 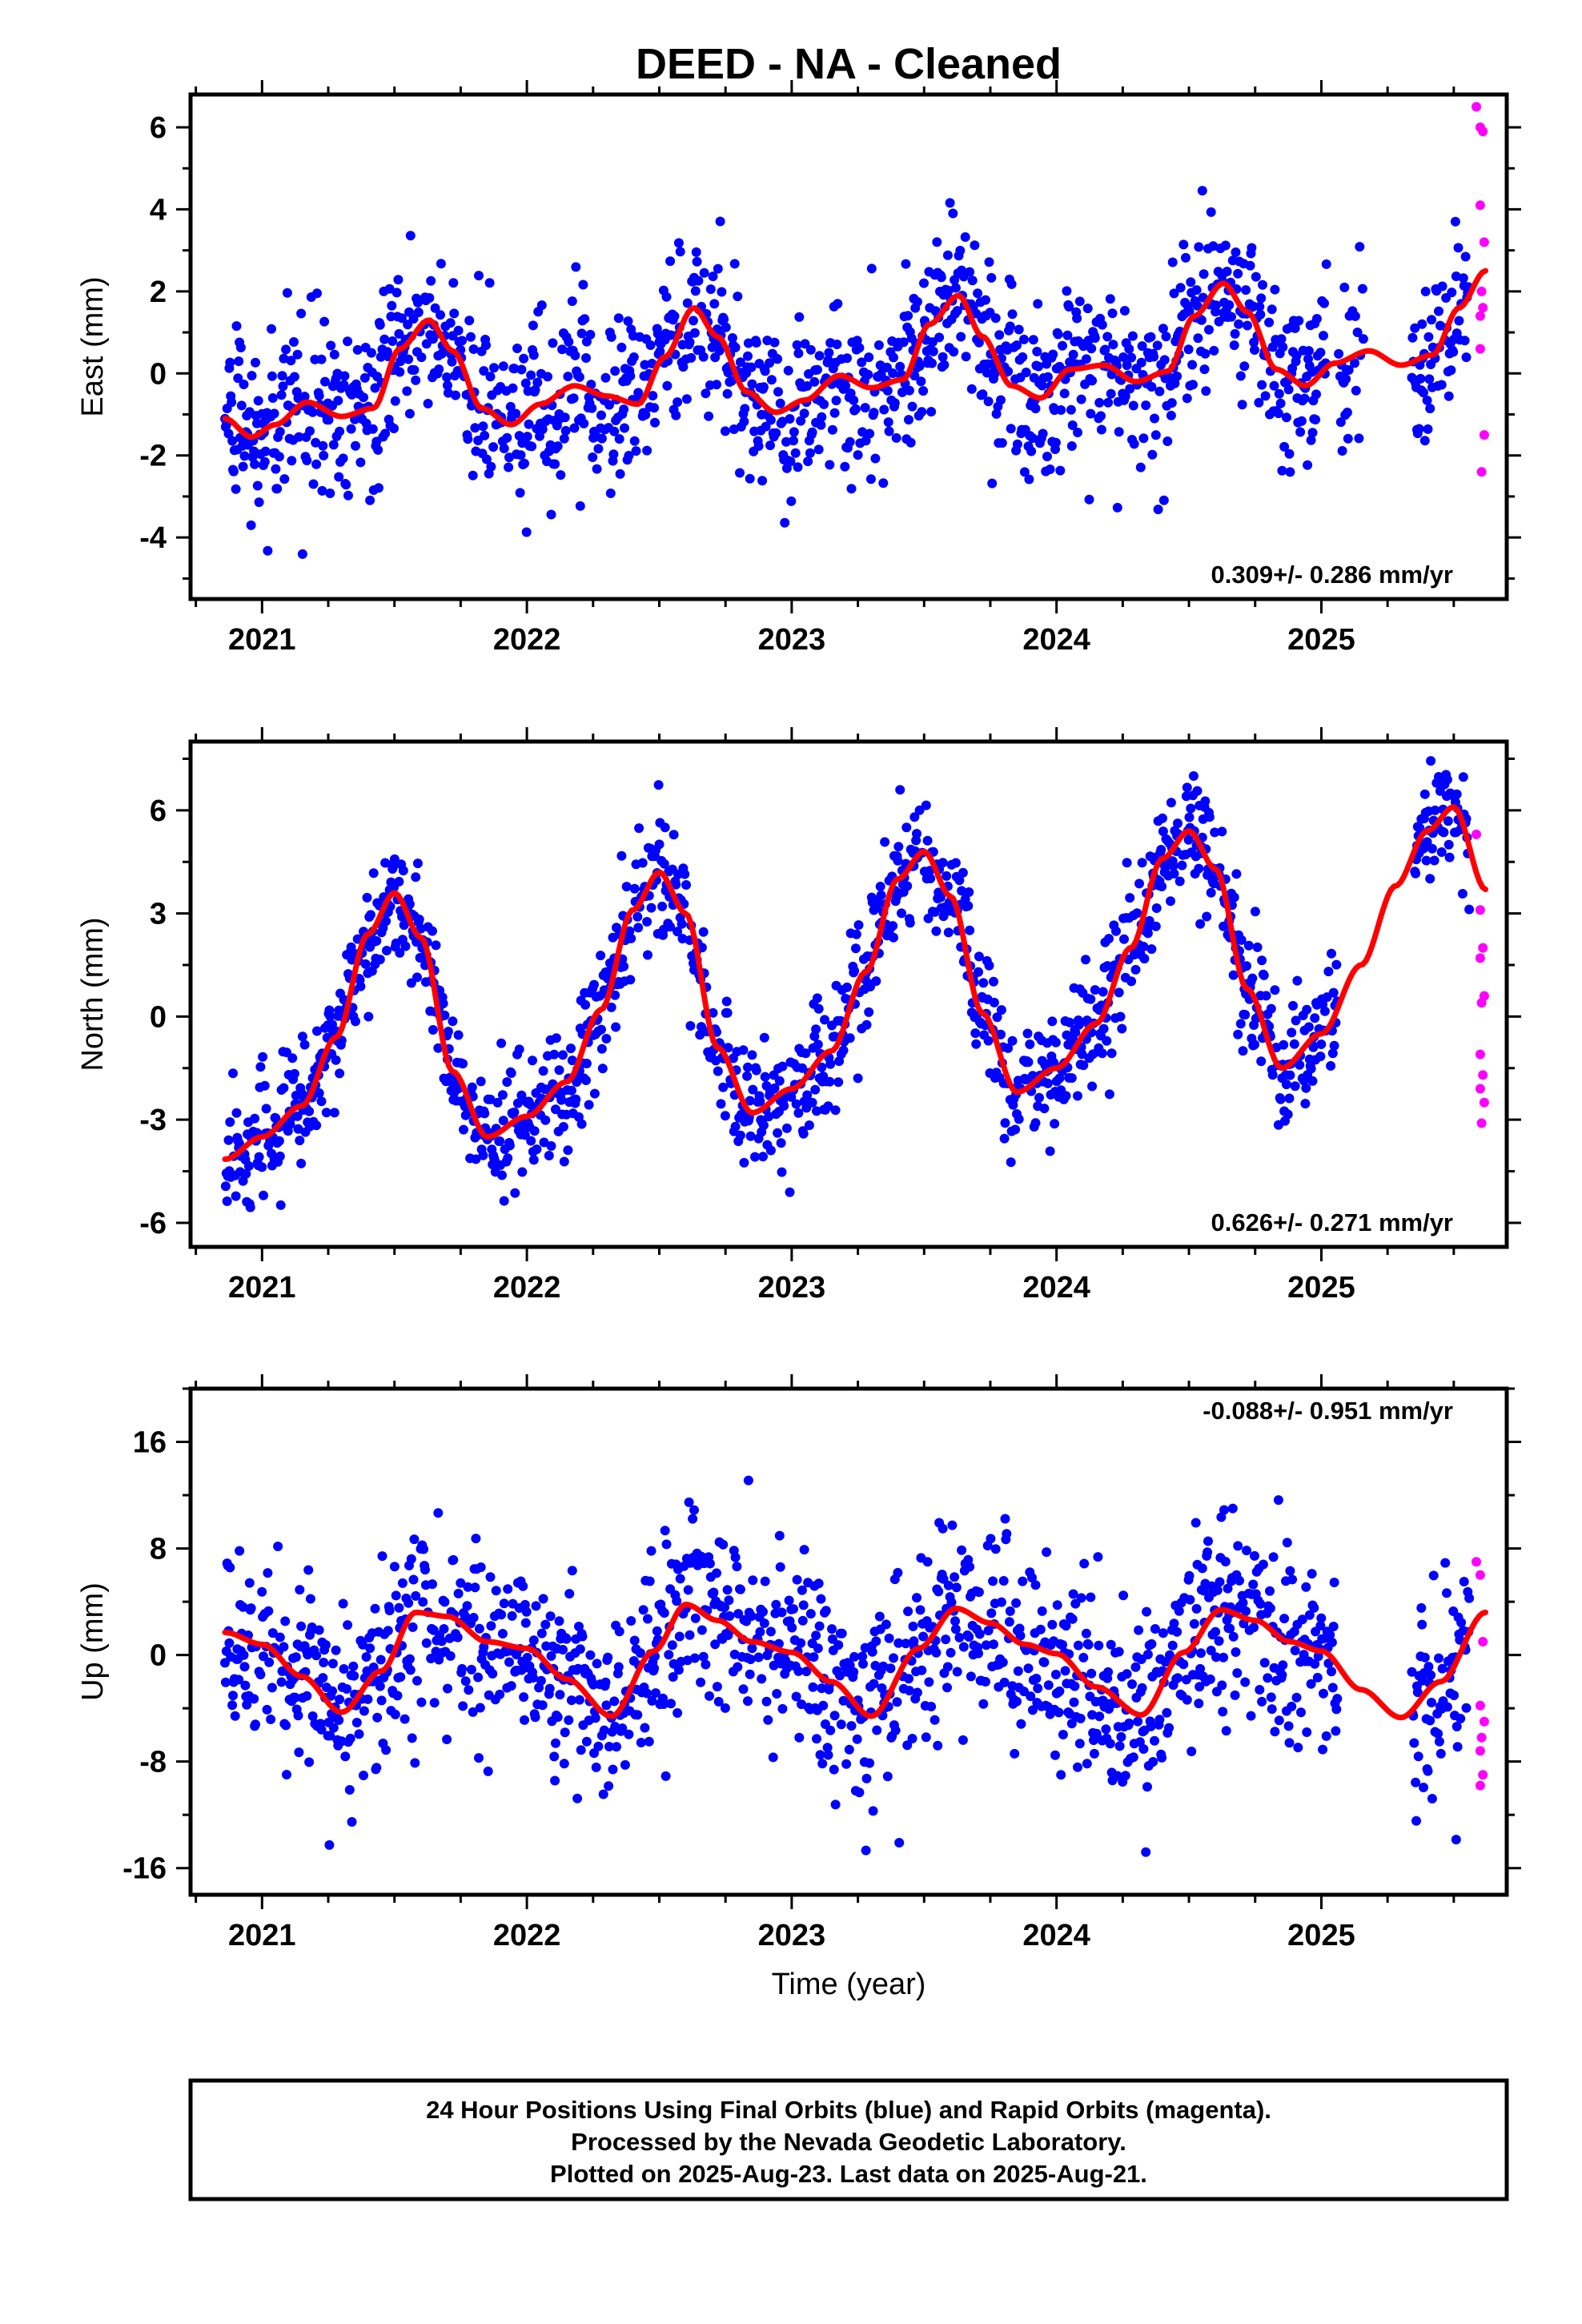 I want to click on north-x-tick-label: 2022, so click(x=527, y=1288).